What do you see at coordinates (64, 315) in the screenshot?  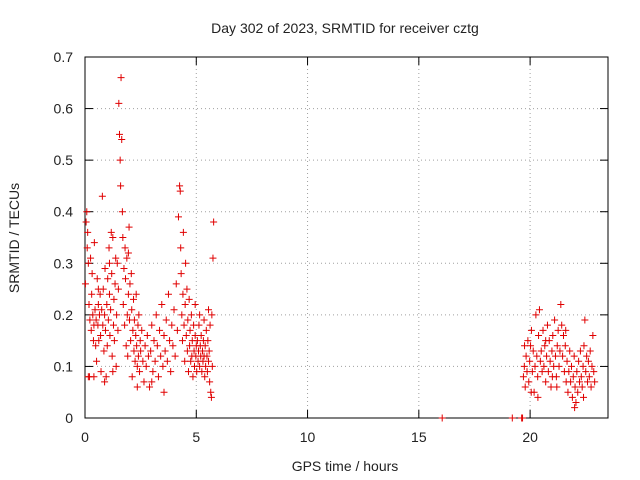 I see `y-tick-label: 0.2` at bounding box center [64, 315].